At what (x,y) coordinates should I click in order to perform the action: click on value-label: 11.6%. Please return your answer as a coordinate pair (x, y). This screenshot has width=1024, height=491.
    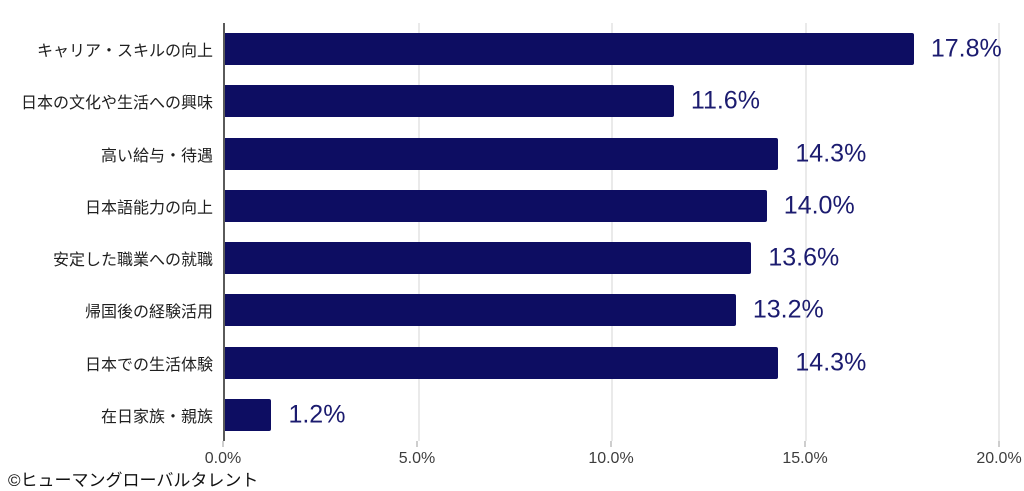
    Looking at the image, I should click on (725, 100).